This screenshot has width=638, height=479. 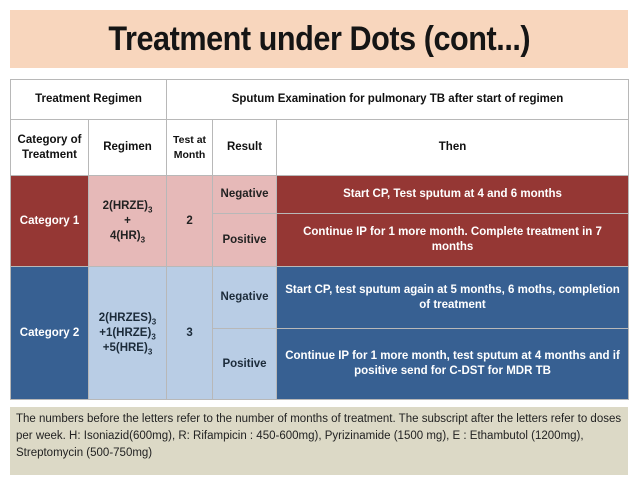 What do you see at coordinates (49, 221) in the screenshot?
I see `category-cell: Category 1` at bounding box center [49, 221].